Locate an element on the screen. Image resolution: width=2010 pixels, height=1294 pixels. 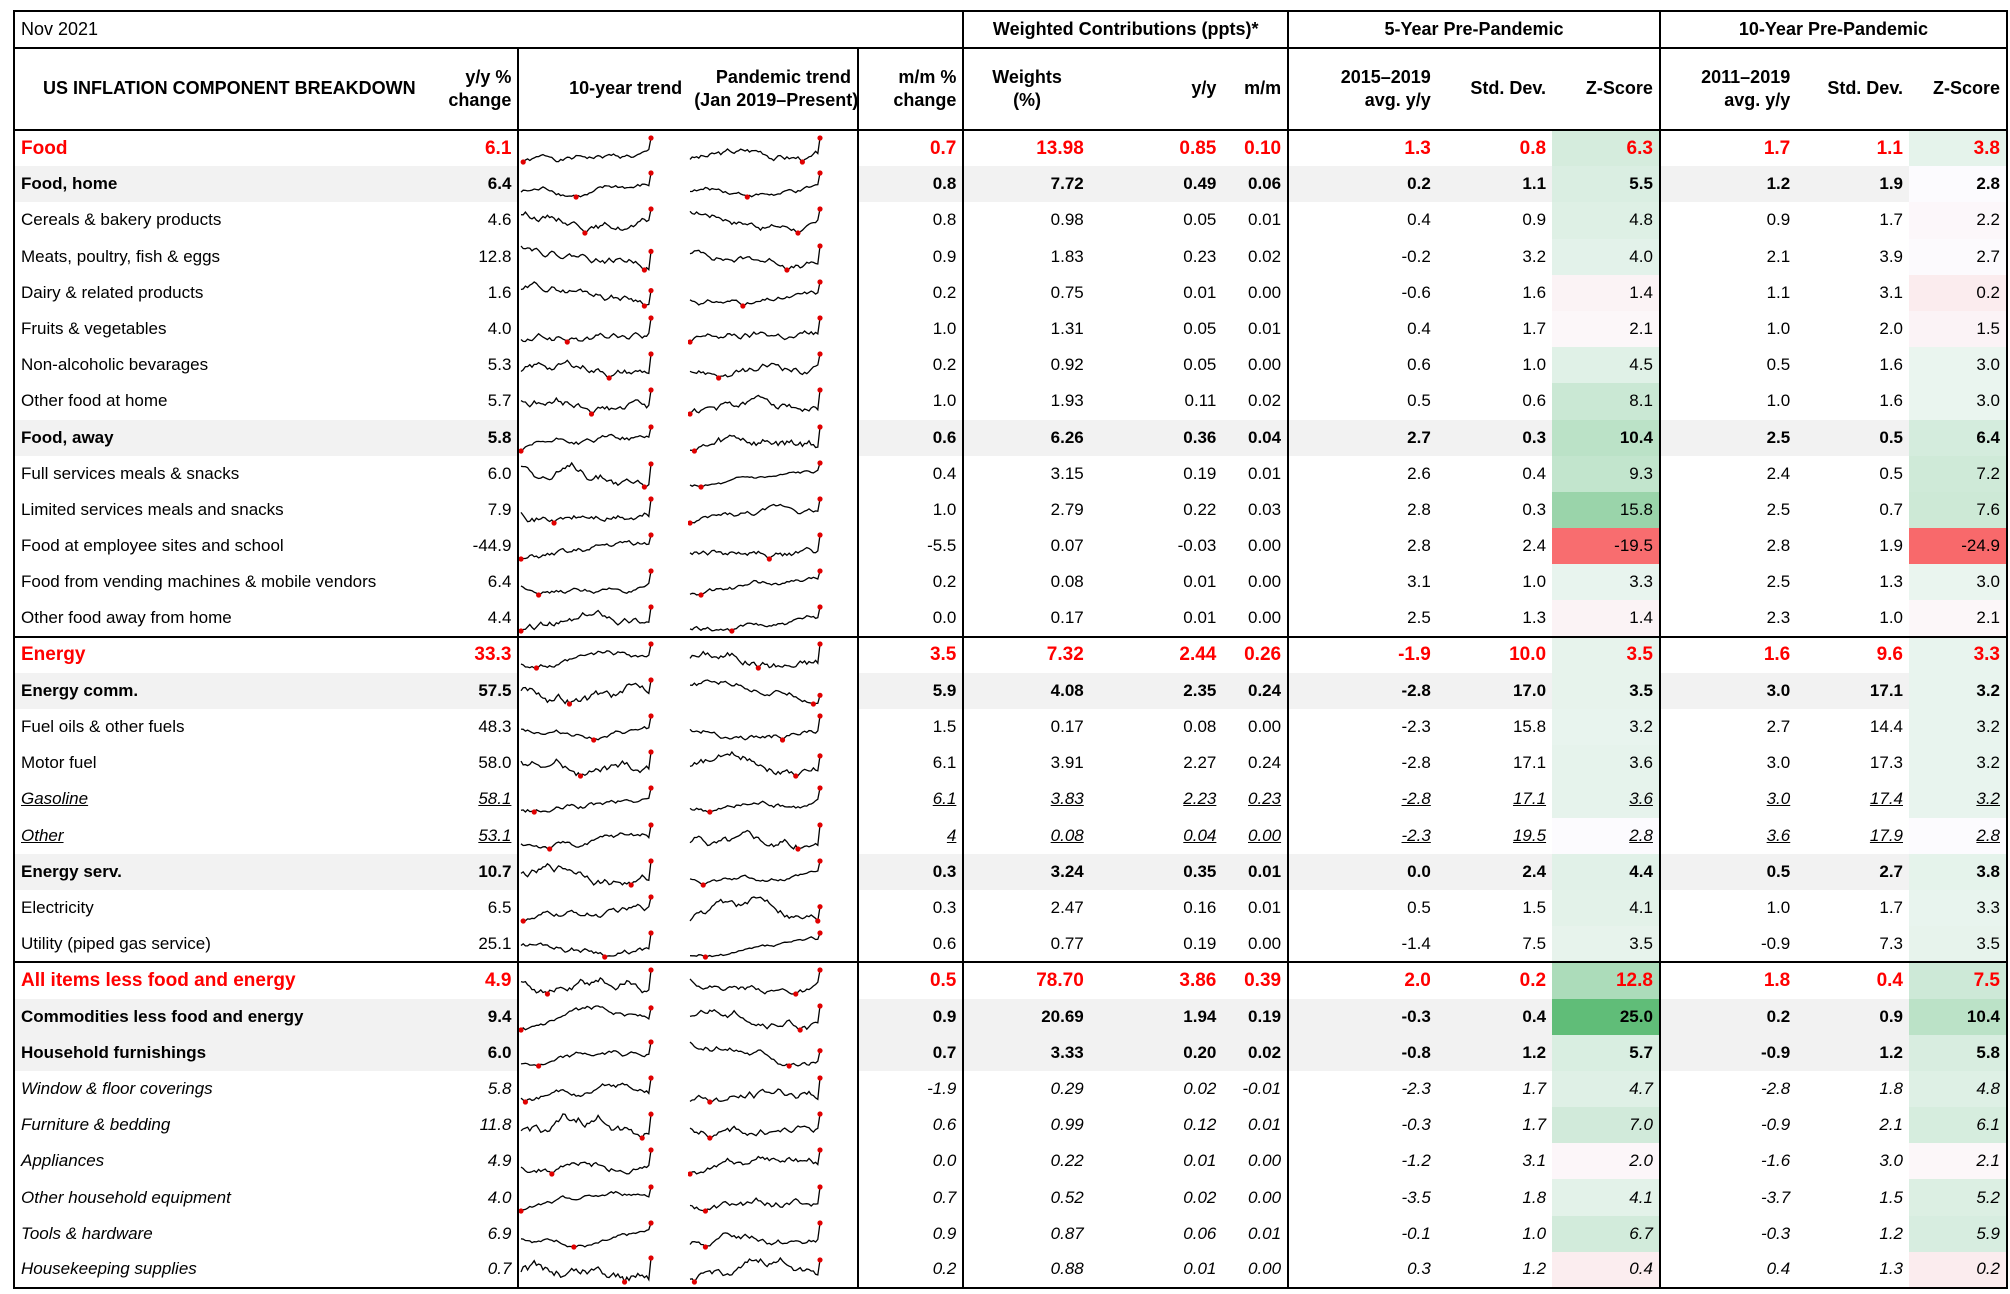
yy-change: 57.5 is located at coordinates (477, 690).